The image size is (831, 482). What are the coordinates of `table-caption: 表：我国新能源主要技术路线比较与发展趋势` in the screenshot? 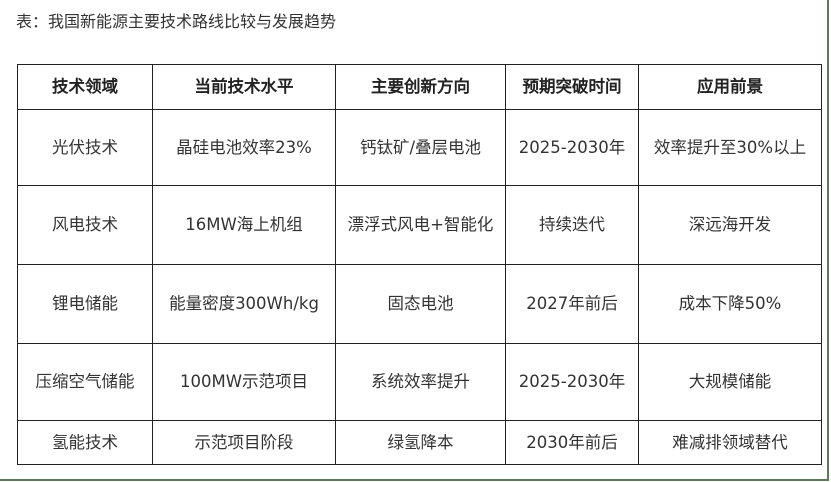 It's located at (176, 21).